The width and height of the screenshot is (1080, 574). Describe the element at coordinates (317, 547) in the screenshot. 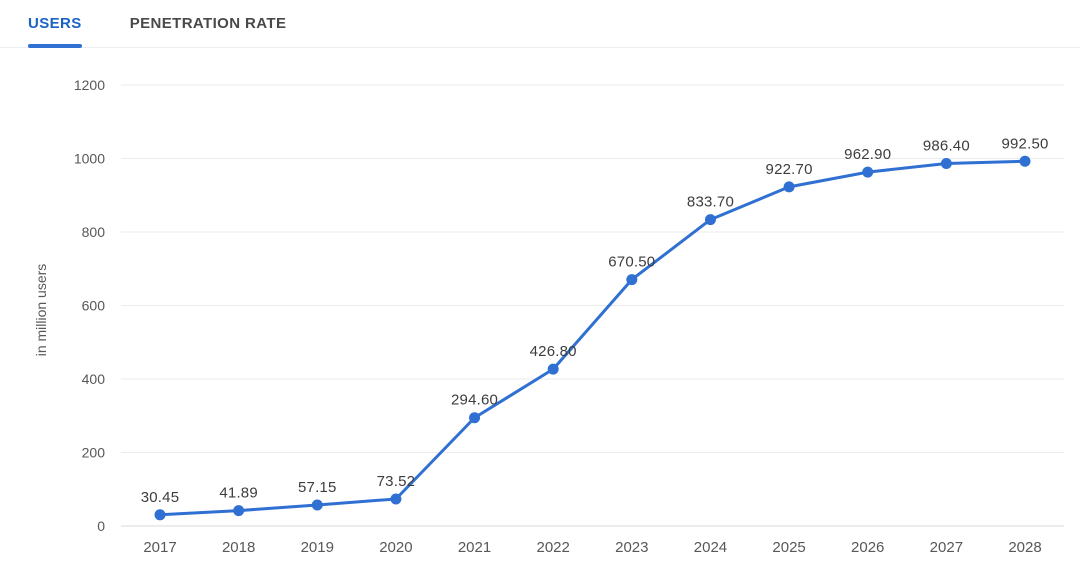

I see `x-tick-label: 2019` at that location.